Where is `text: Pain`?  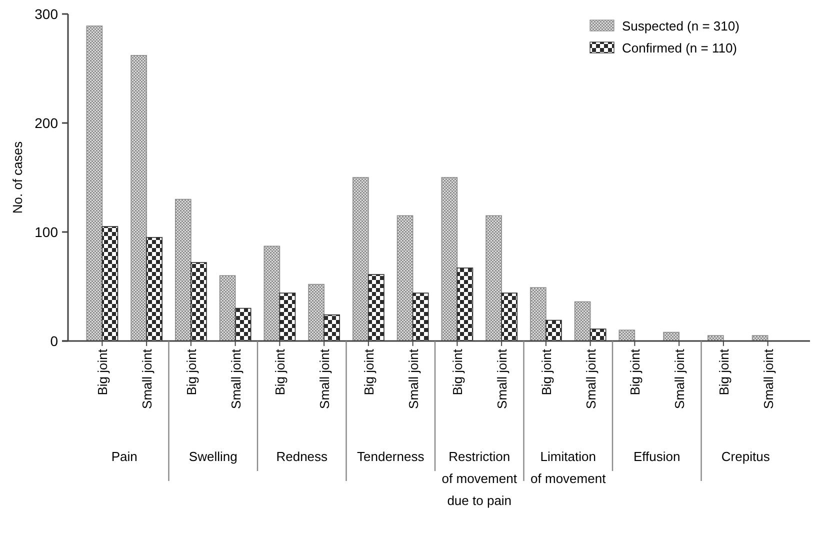 text: Pain is located at coordinates (124, 456).